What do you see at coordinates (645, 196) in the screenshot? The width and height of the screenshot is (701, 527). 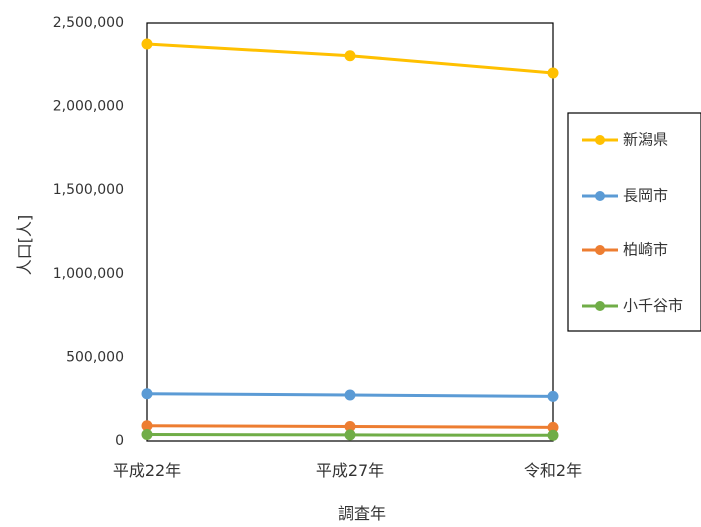 I see `legend-label: 長岡市` at bounding box center [645, 196].